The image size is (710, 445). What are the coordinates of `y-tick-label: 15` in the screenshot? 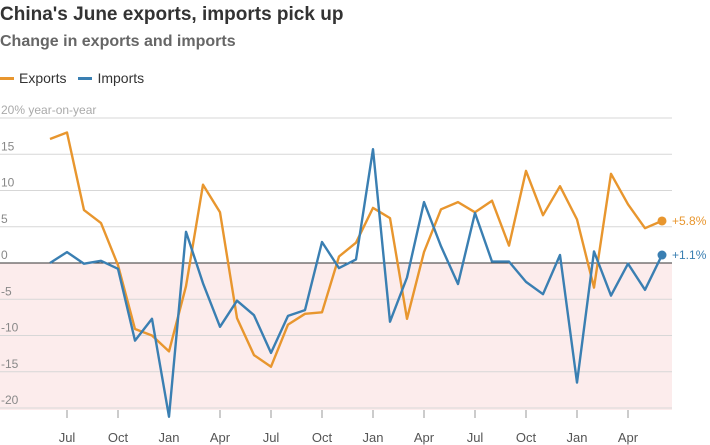 It's located at (8, 146).